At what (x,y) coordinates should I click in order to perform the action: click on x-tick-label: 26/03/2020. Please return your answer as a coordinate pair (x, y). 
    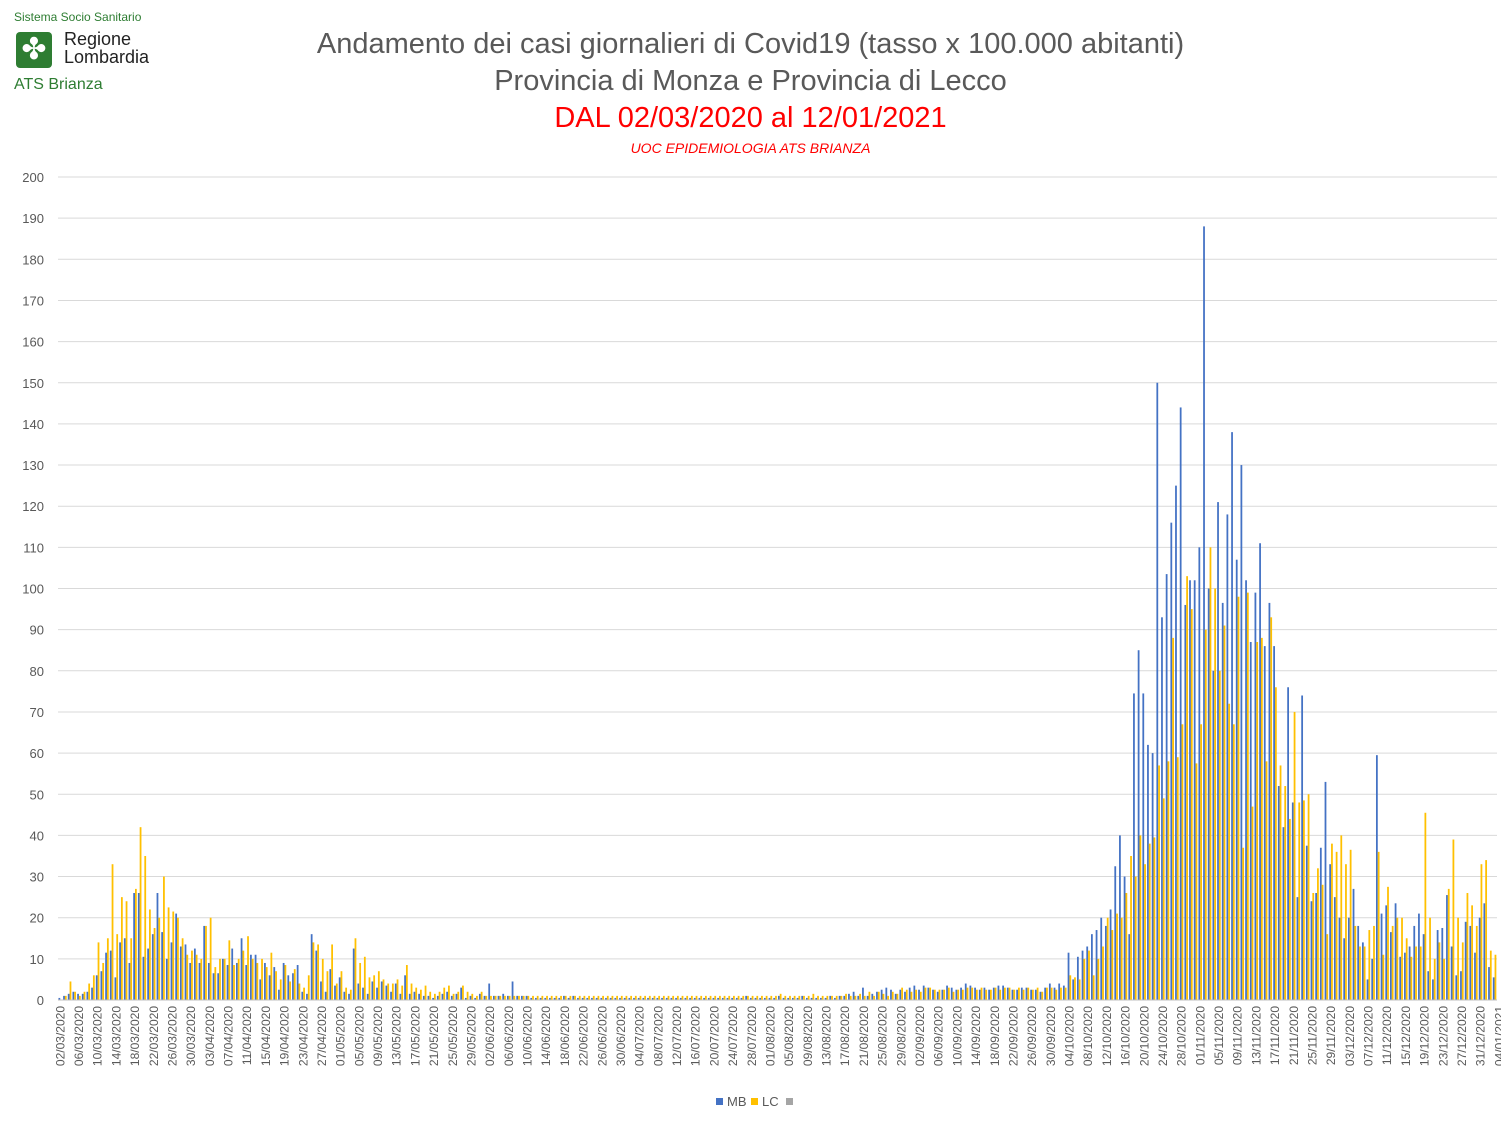
    Looking at the image, I should click on (173, 1036).